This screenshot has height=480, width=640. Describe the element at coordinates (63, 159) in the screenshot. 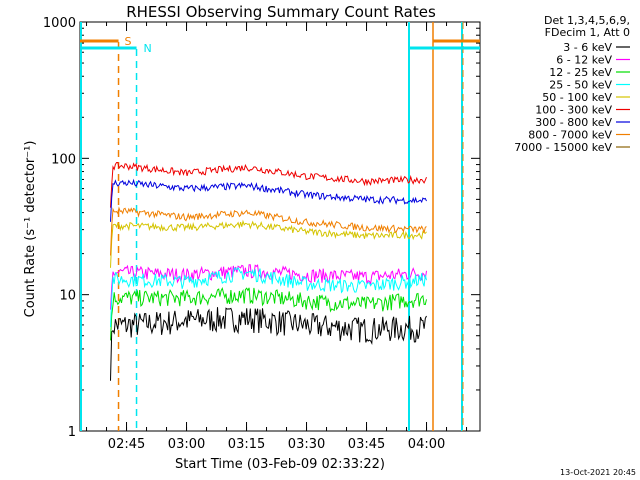

I see `y-tick-label: 100` at that location.